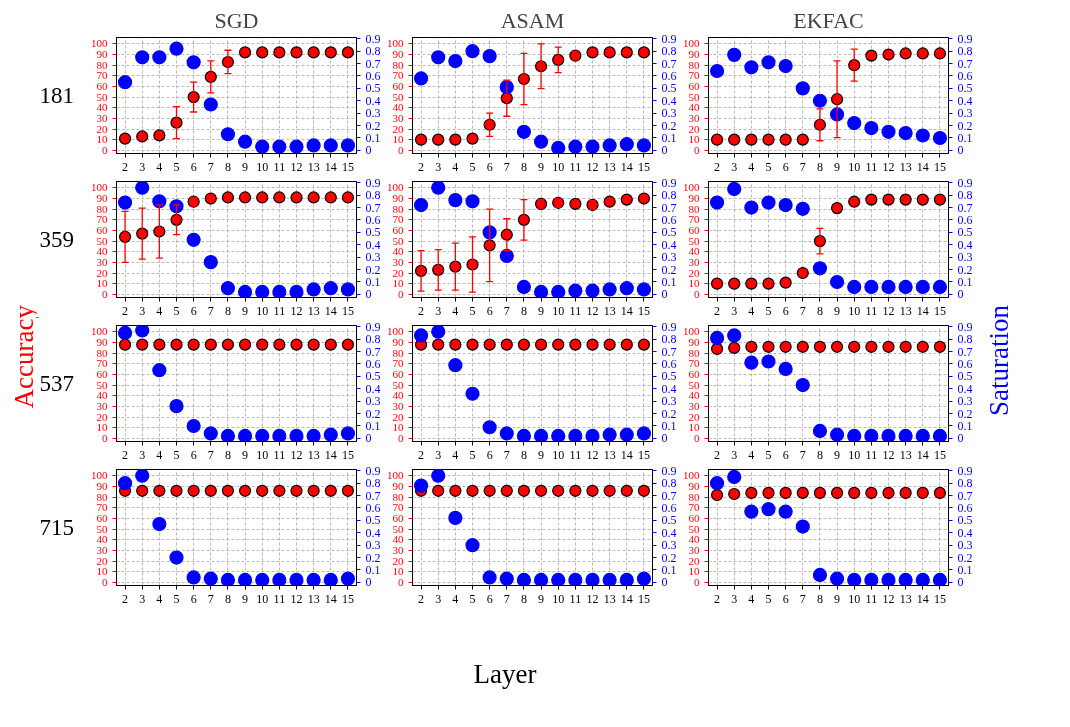 Image resolution: width=1070 pixels, height=727 pixels. I want to click on y-tick-label: 20, so click(694, 128).